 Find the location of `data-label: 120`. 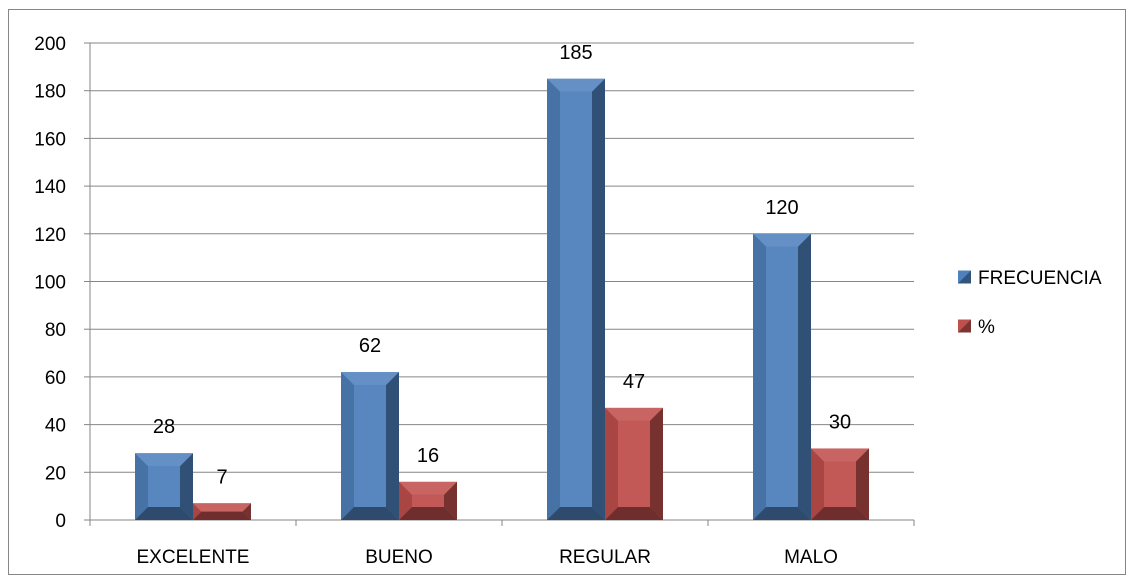

data-label: 120 is located at coordinates (781, 208).